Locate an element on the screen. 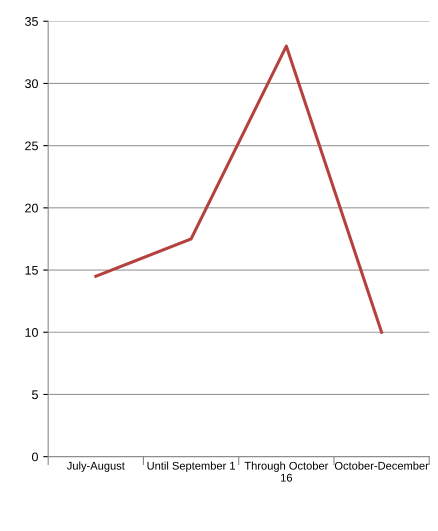 Image resolution: width=438 pixels, height=531 pixels. y-tick-label: 0 is located at coordinates (35, 457).